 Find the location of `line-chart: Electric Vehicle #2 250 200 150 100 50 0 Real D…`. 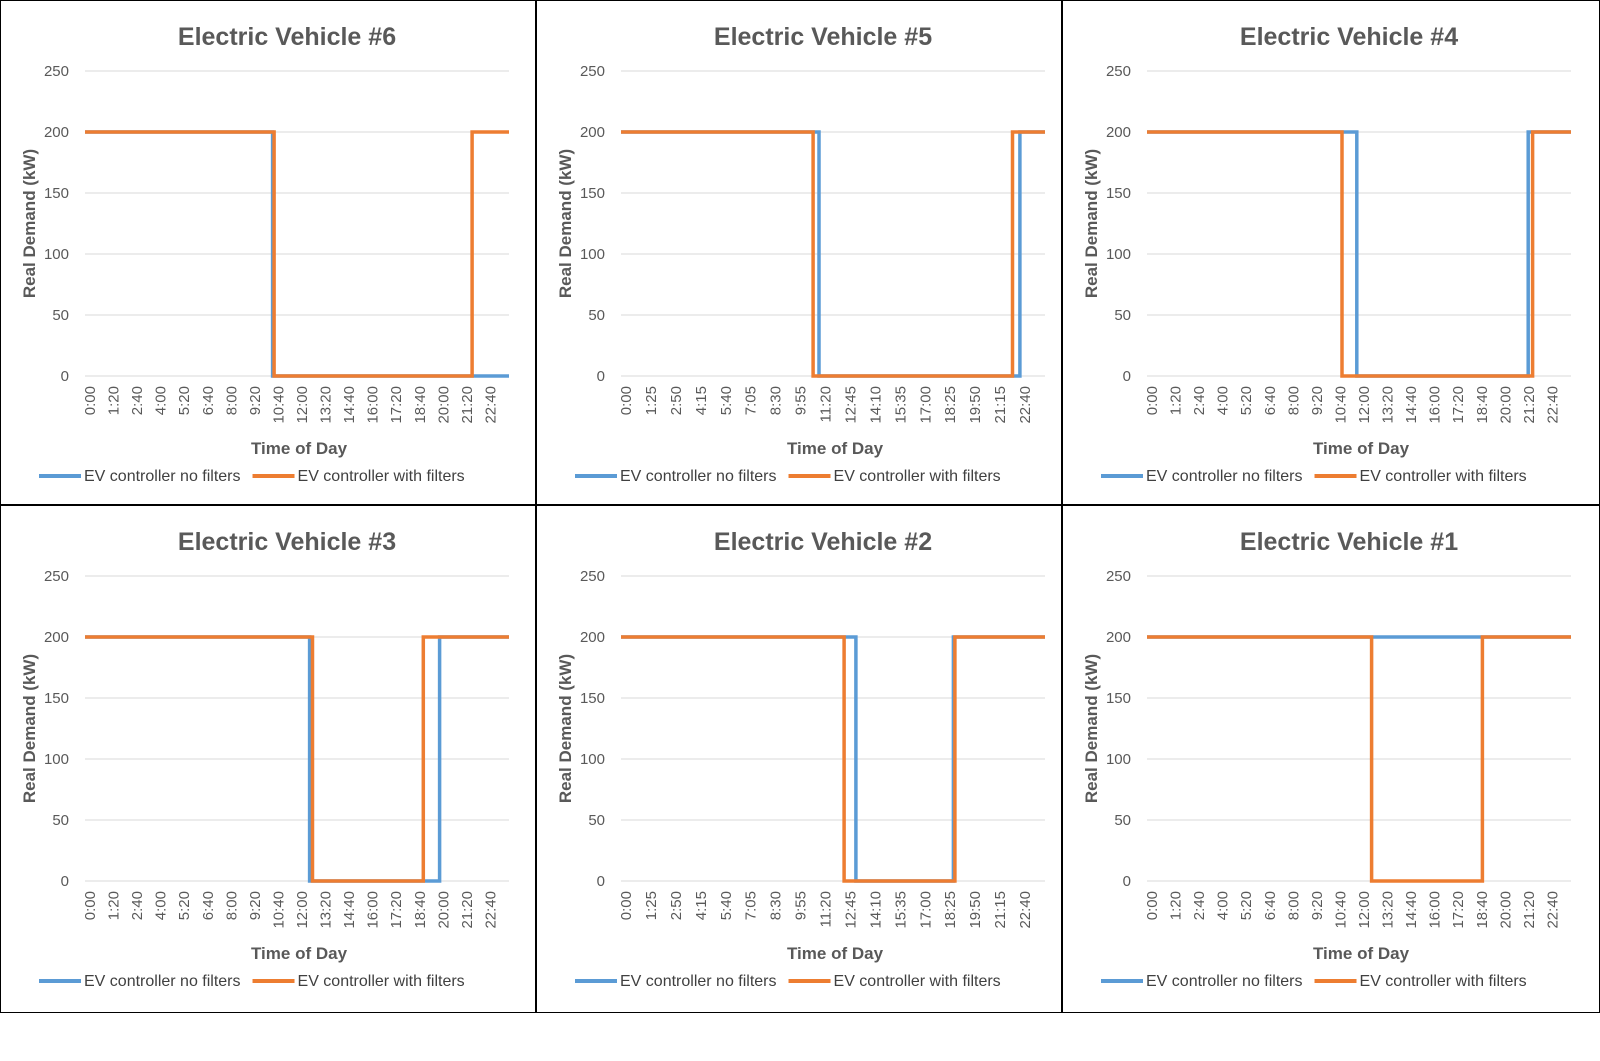

line-chart: Electric Vehicle #2 250 200 150 100 50 0 Real D… is located at coordinates (800, 759).